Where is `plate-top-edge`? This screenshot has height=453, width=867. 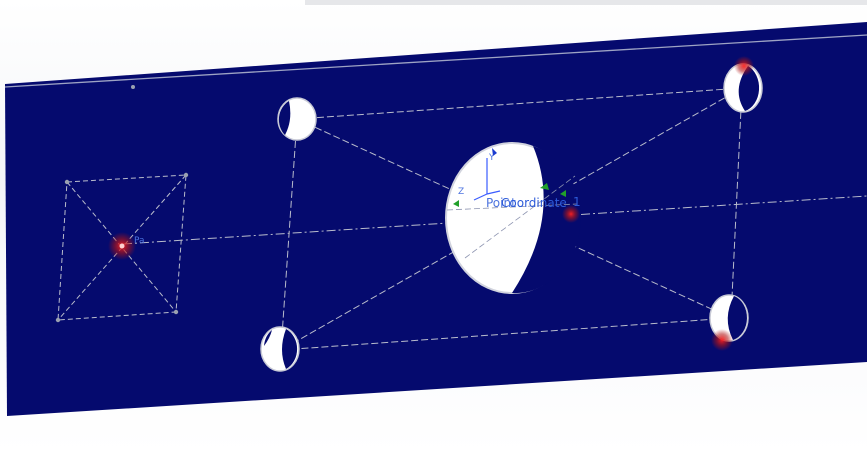 plate-top-edge is located at coordinates (435, 61).